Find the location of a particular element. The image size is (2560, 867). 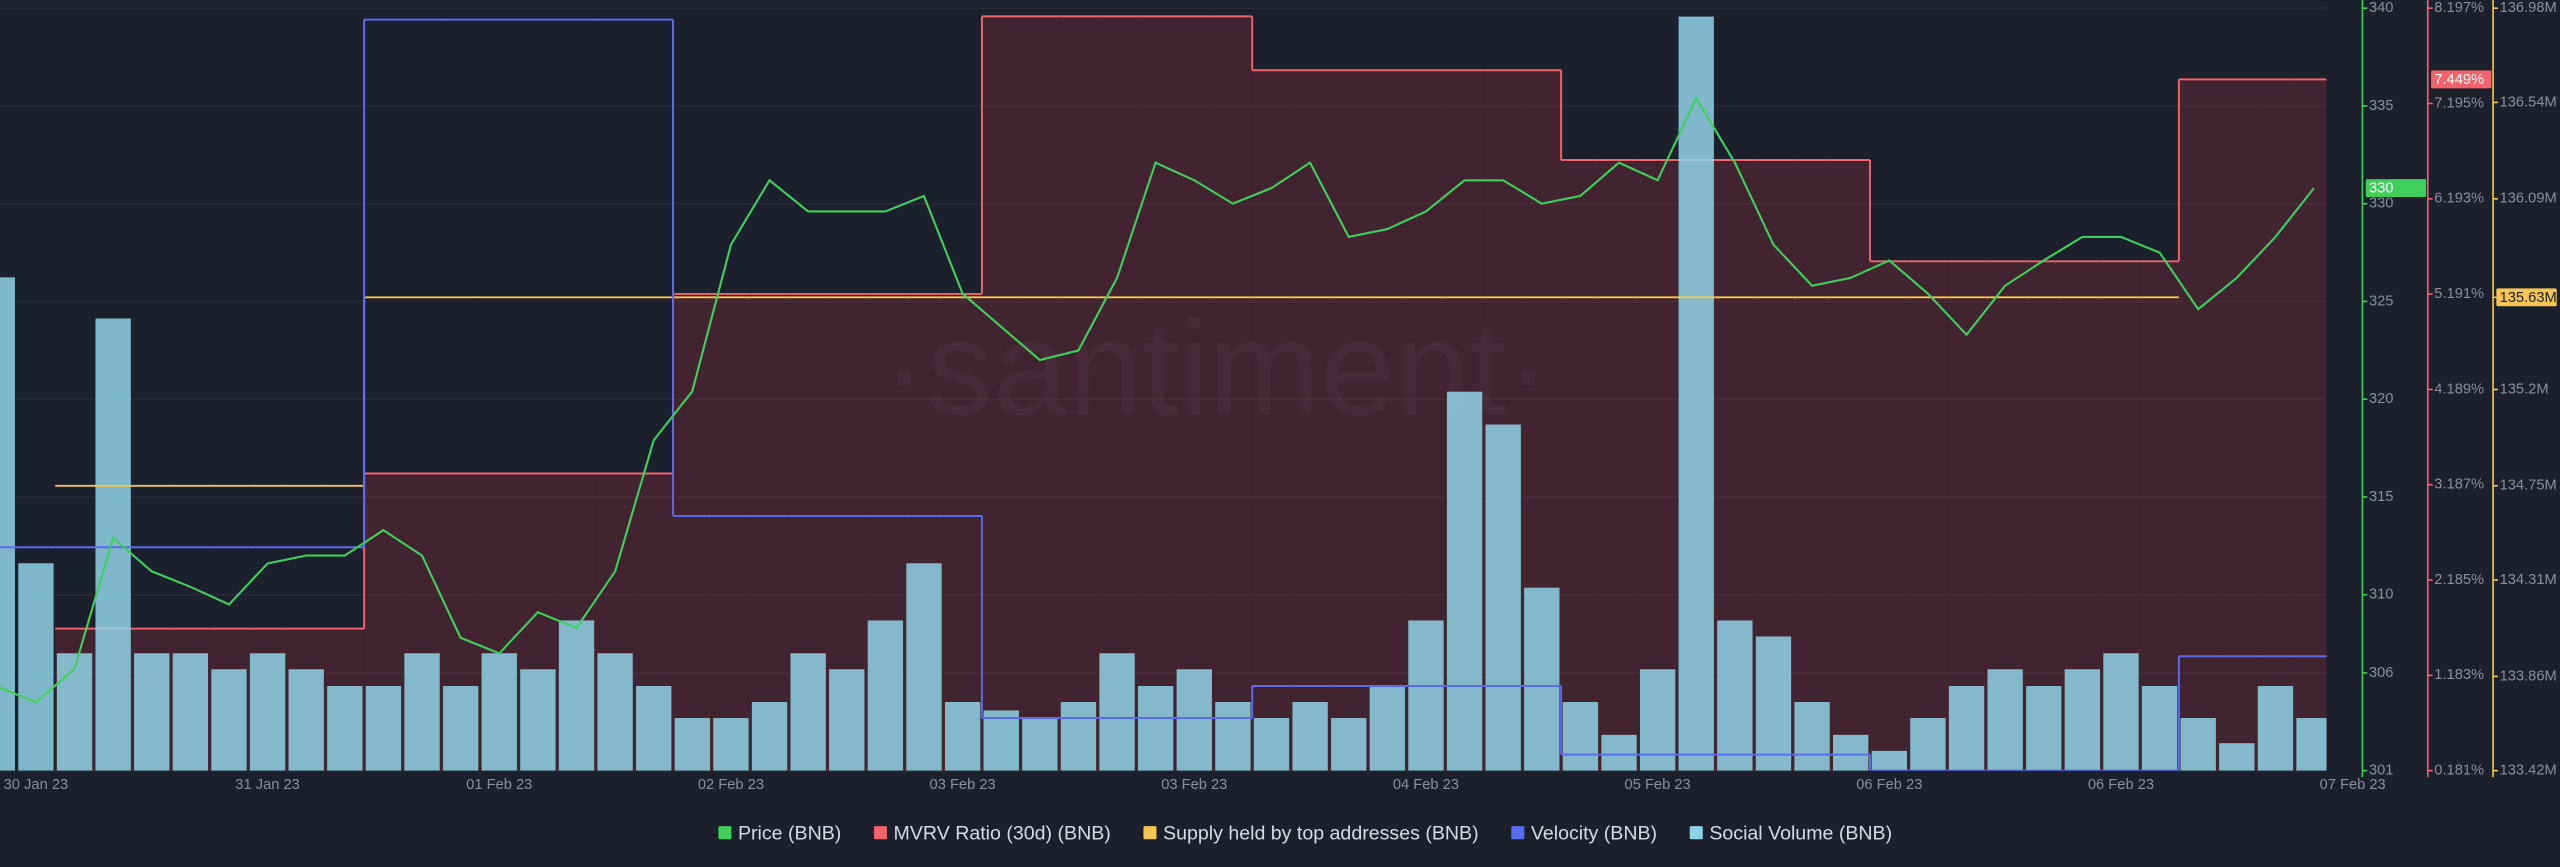

y-tick-label: 136.54M is located at coordinates (2528, 102).